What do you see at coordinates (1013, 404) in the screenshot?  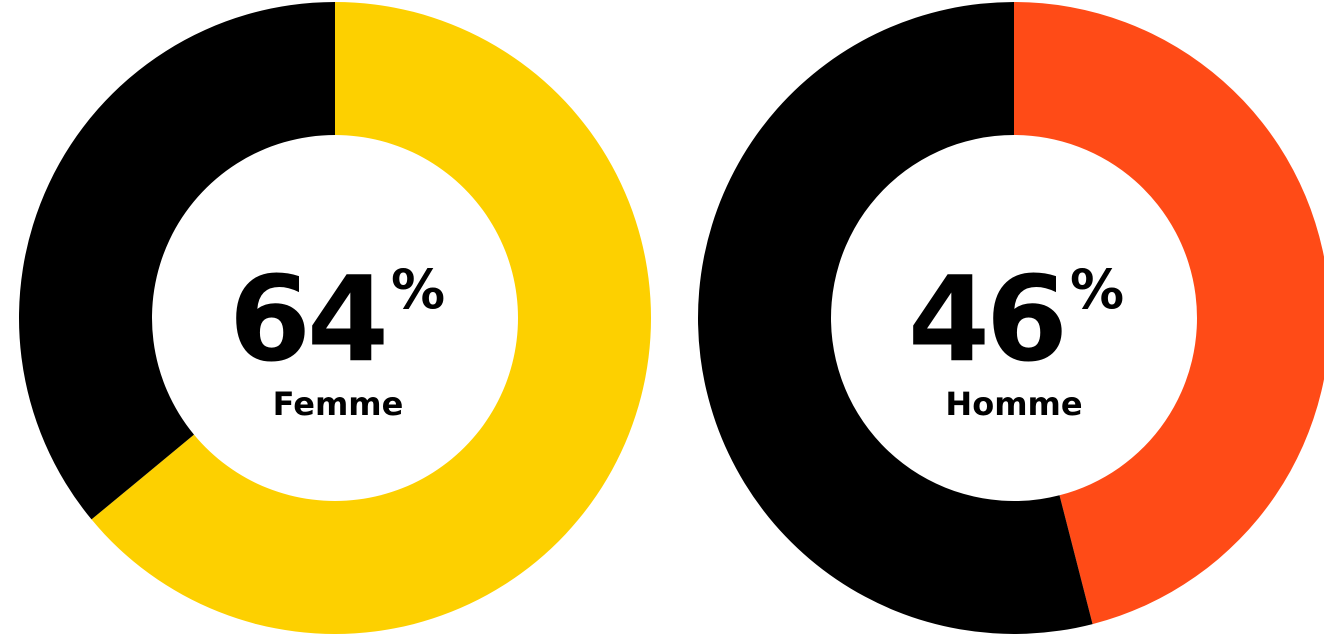 I see `donut-label-homme: Homme` at bounding box center [1013, 404].